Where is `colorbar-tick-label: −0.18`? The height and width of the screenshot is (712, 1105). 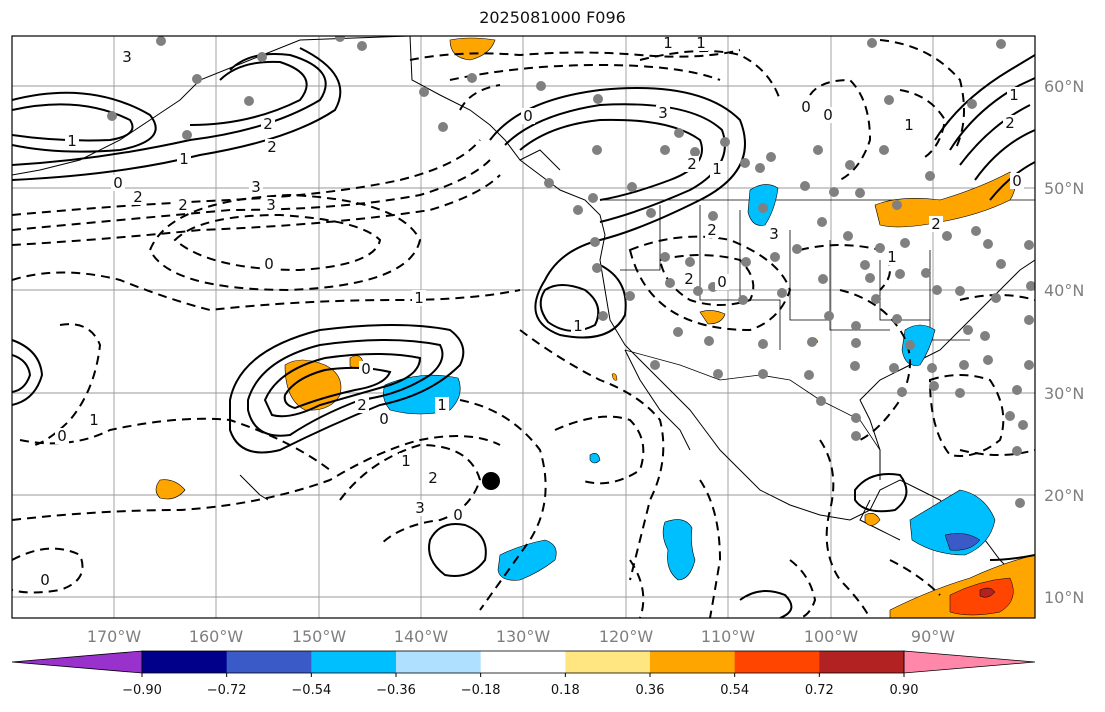 colorbar-tick-label: −0.18 is located at coordinates (481, 690).